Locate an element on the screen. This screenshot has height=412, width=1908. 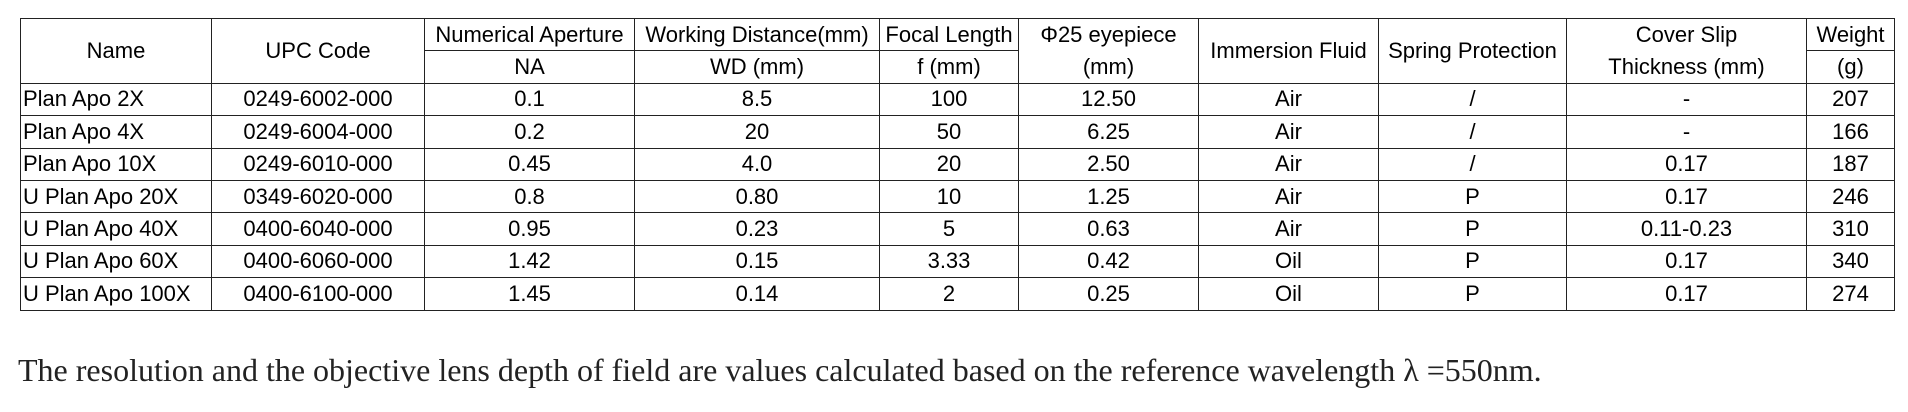
cell-fl: 2 is located at coordinates (949, 294).